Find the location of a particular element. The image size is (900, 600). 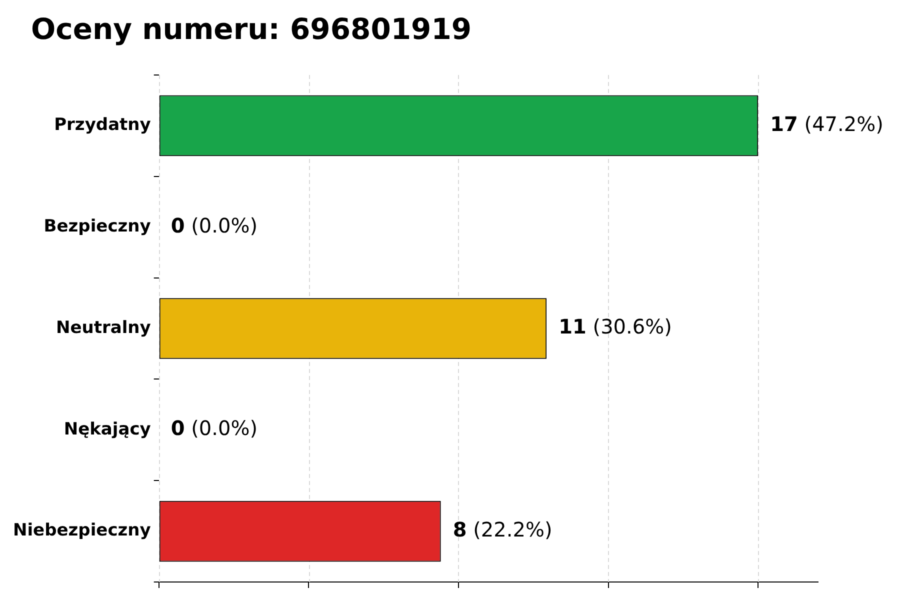

y-tick-label: Bezpieczny is located at coordinates (97, 226).